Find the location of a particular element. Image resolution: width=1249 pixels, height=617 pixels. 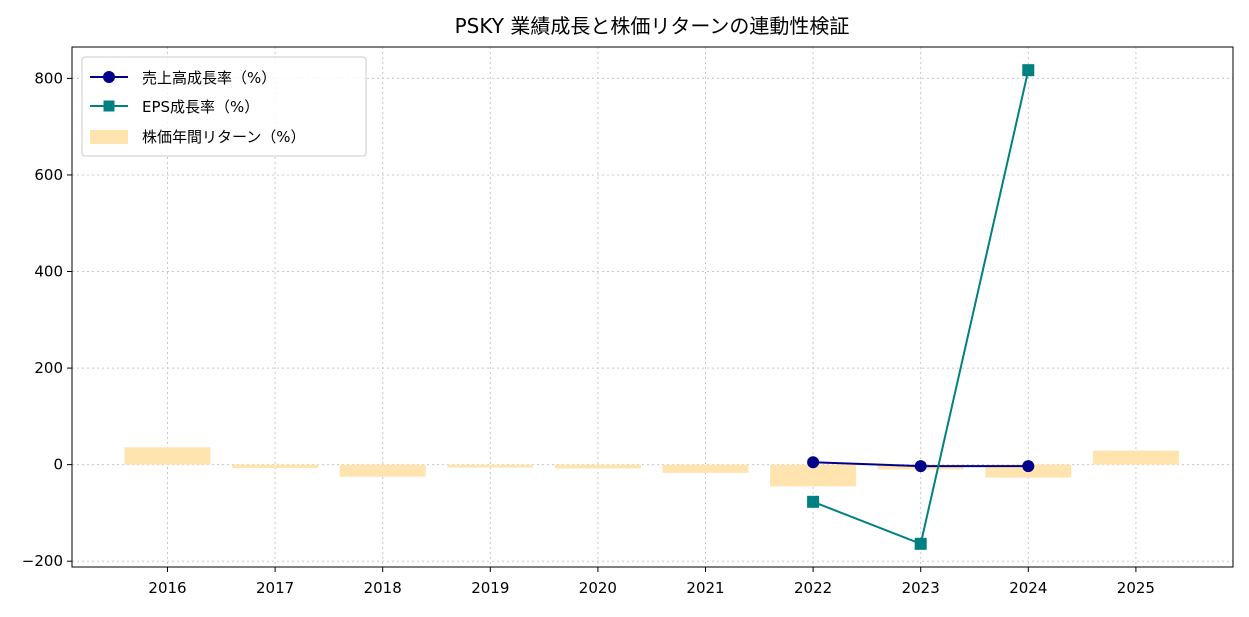

legend-swatch-return is located at coordinates (109, 137).